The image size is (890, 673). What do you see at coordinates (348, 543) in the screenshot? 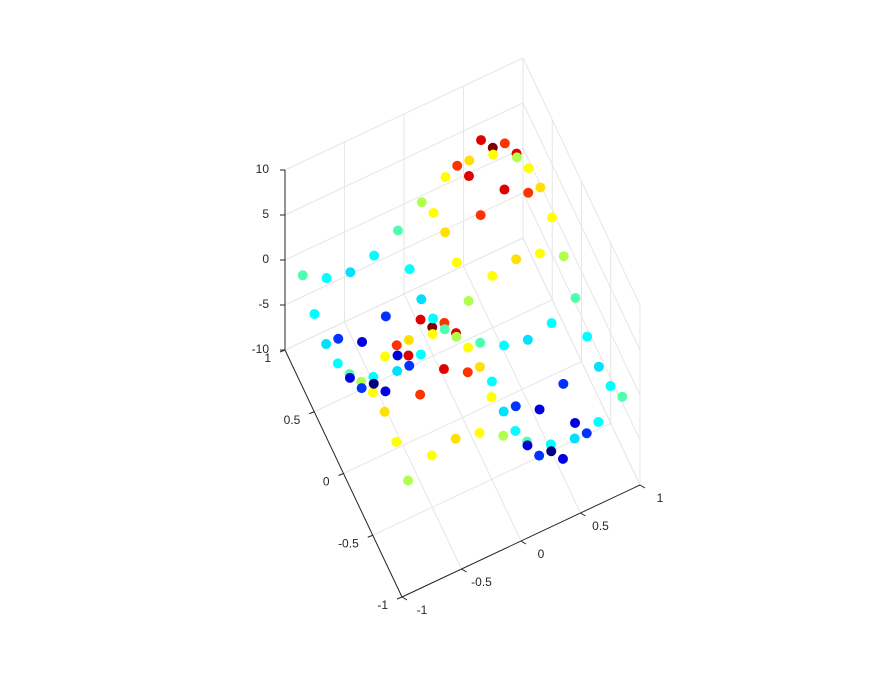
I see `y-tick-label: -0.5` at bounding box center [348, 543].